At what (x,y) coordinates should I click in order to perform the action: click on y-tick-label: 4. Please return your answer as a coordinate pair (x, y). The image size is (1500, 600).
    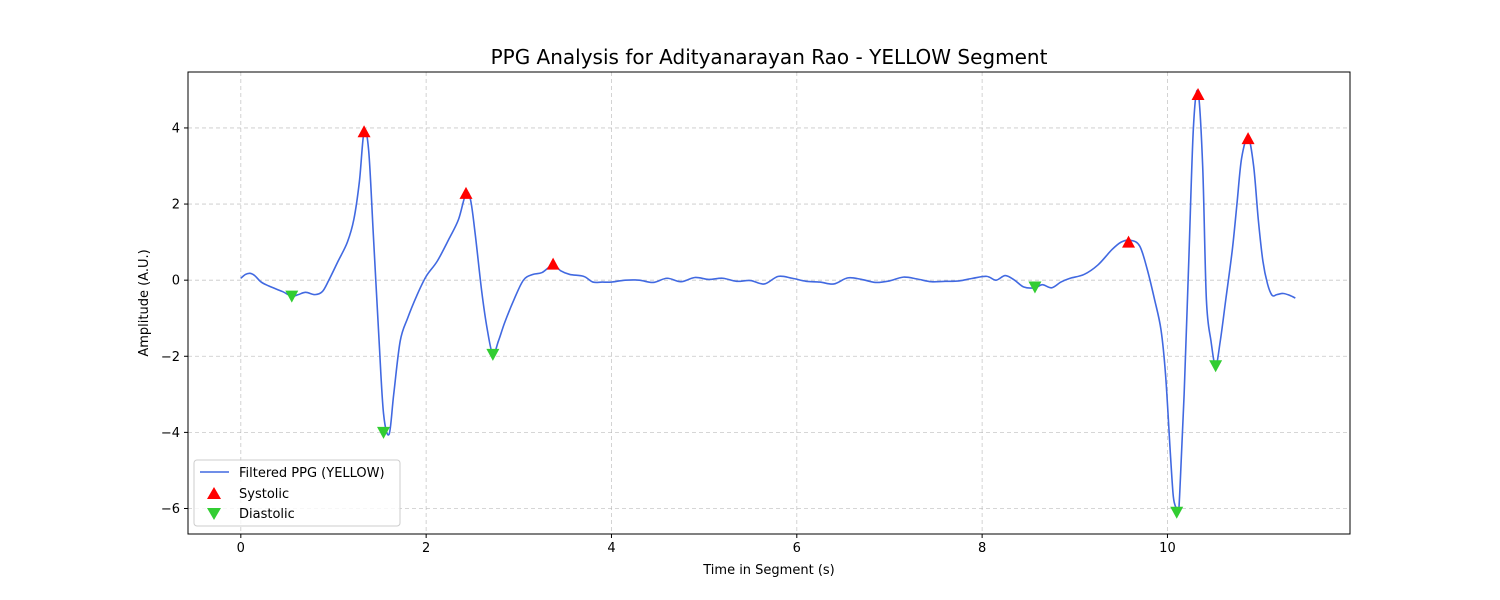
    Looking at the image, I should click on (176, 128).